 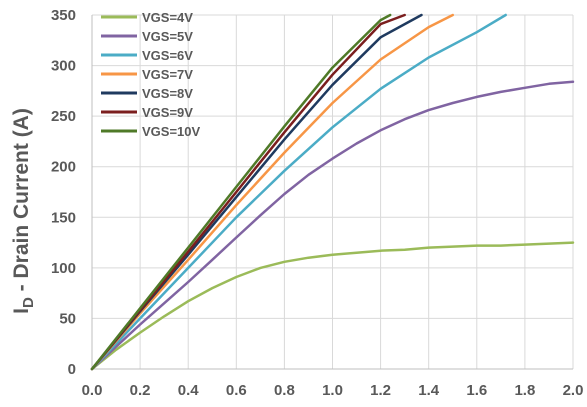 I want to click on y-tick-label: 350, so click(x=63, y=15).